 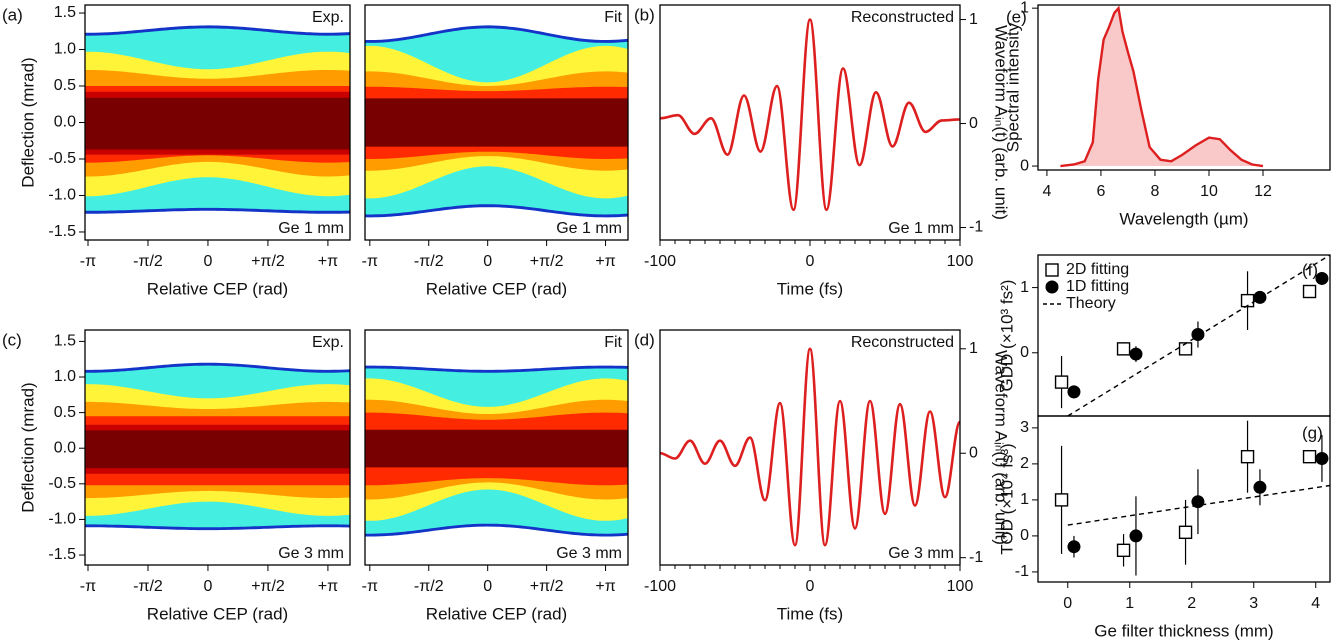 What do you see at coordinates (1183, 218) in the screenshot?
I see `x-axis-label: Wavelength (µm)` at bounding box center [1183, 218].